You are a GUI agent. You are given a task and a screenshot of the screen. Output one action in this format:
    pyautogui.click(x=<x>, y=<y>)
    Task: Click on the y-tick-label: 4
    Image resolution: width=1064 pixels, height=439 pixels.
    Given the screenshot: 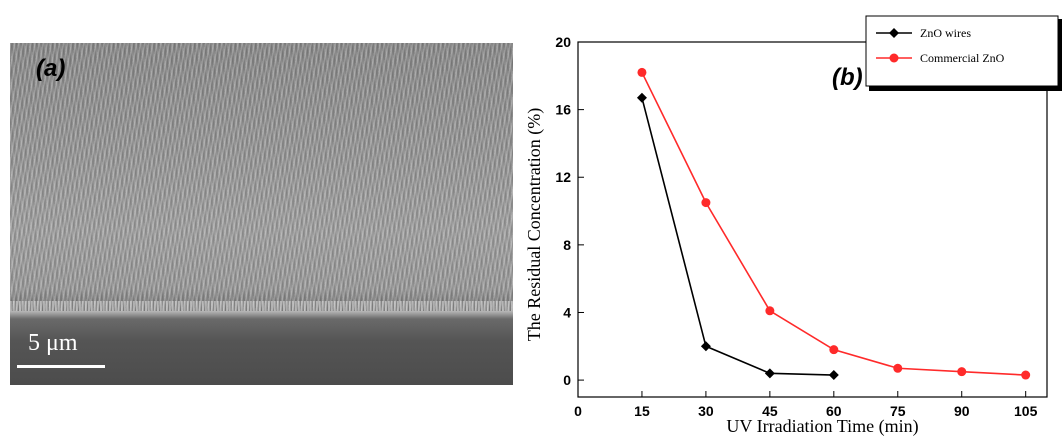 What is the action you would take?
    pyautogui.click(x=567, y=312)
    